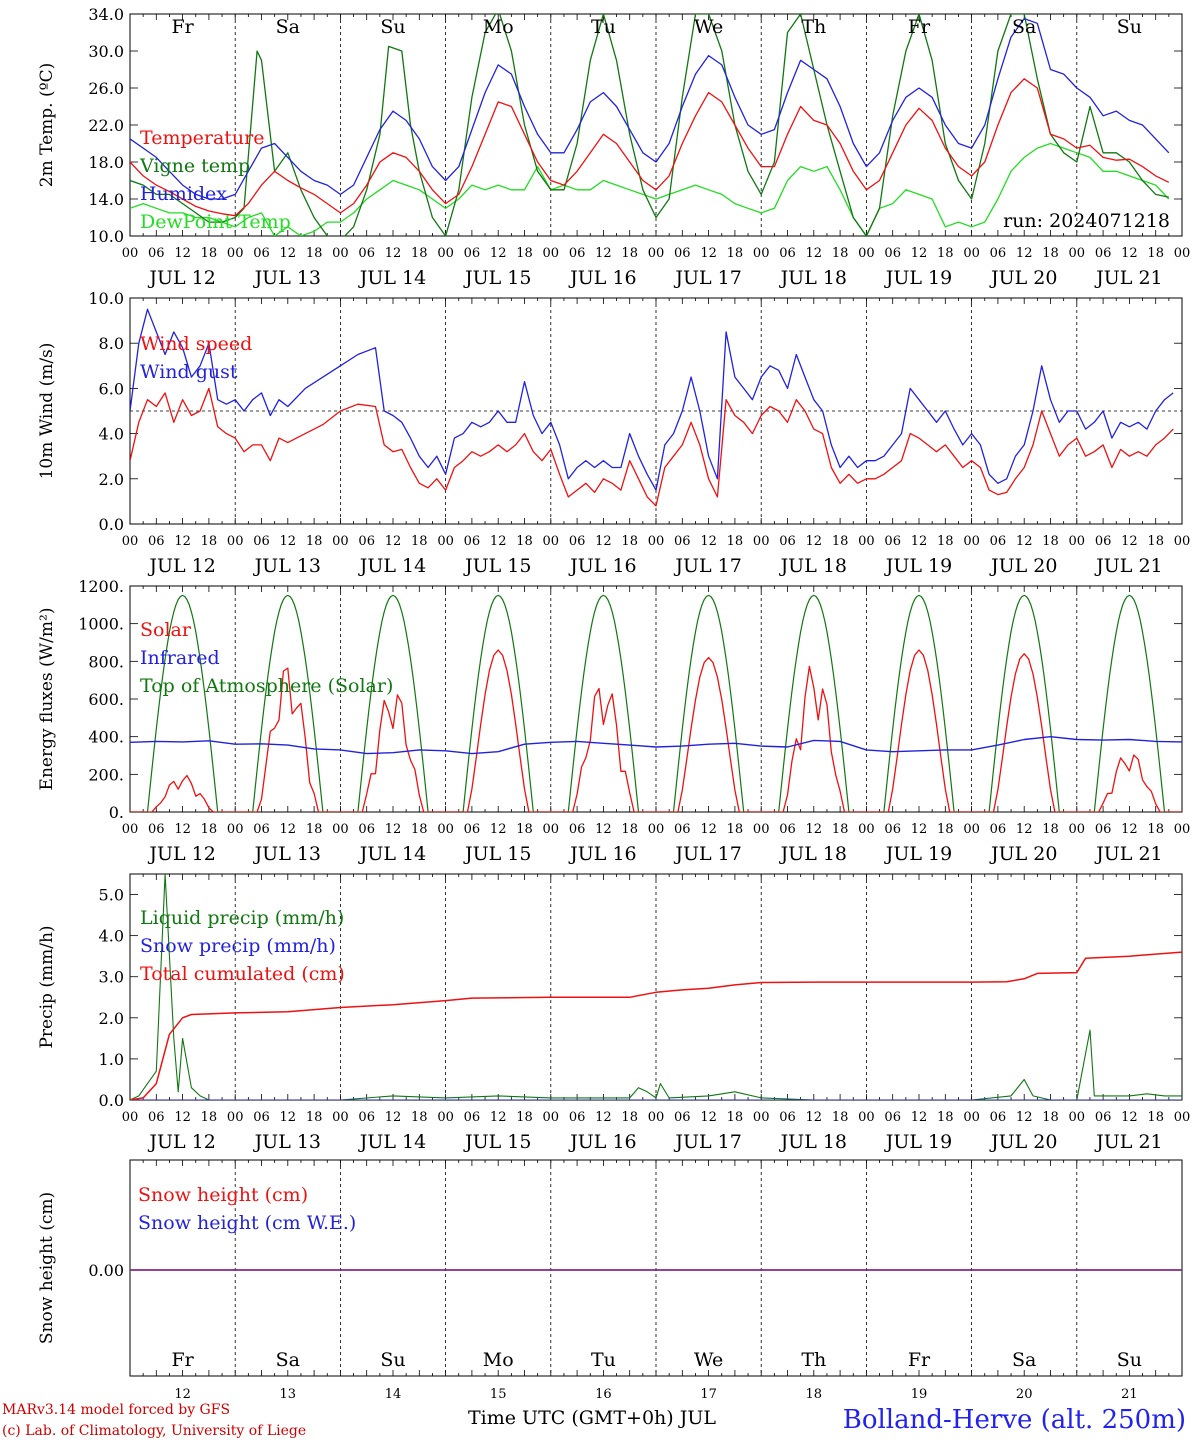 The image size is (1194, 1440). I want to click on legend-liquid-precip-mm-h: Liquid precip (mm/h), so click(242, 918).